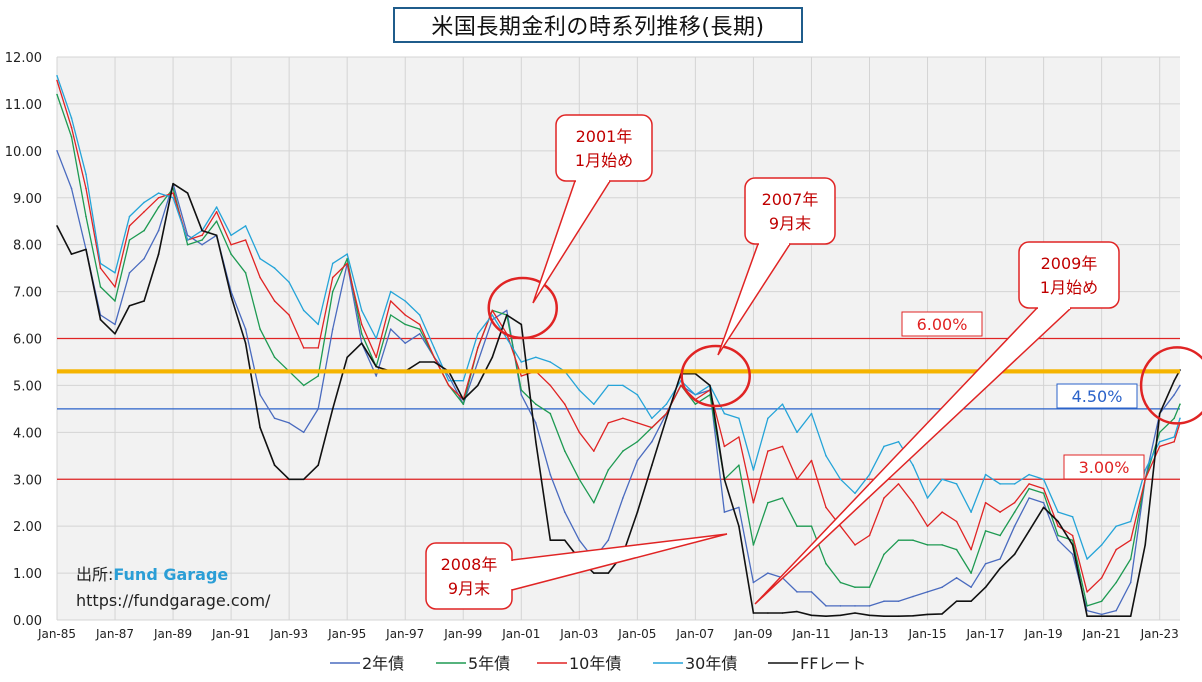 Image resolution: width=1202 pixels, height=682 pixels. What do you see at coordinates (598, 25) in the screenshot?
I see `chart-title: 米国長期金利の時系列推移(長期)` at bounding box center [598, 25].